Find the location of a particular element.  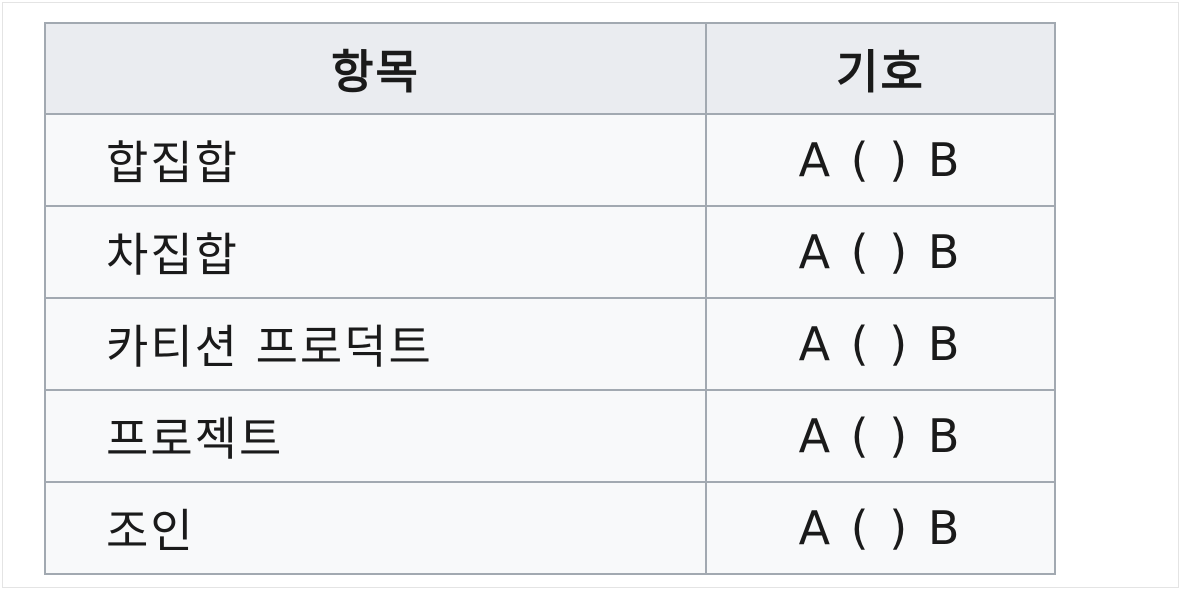

table-row: 조인 A ( ) B is located at coordinates (550, 528).